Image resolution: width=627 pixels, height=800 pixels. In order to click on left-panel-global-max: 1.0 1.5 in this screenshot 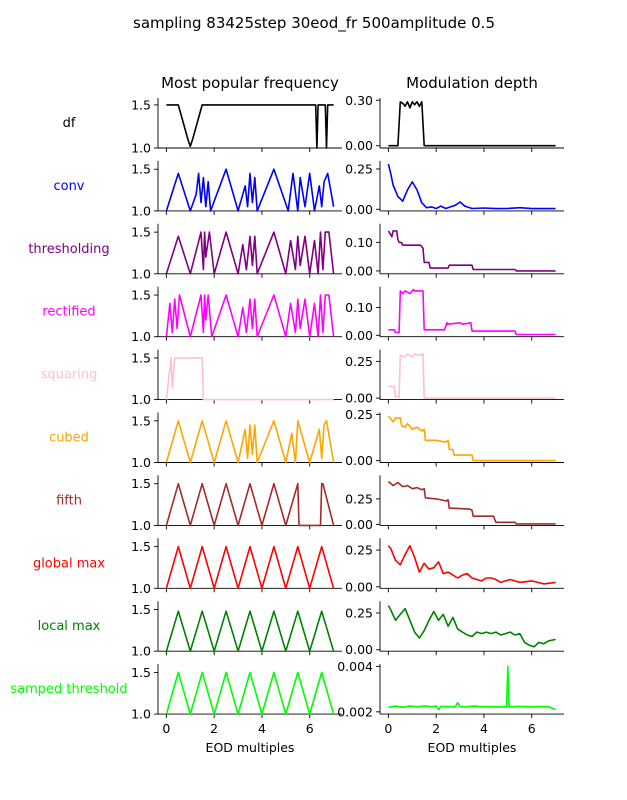, I will do `click(236, 567)`.